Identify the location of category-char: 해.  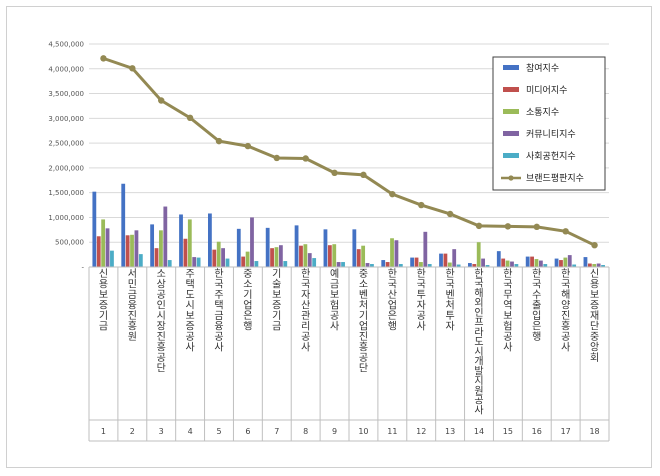
(478, 292).